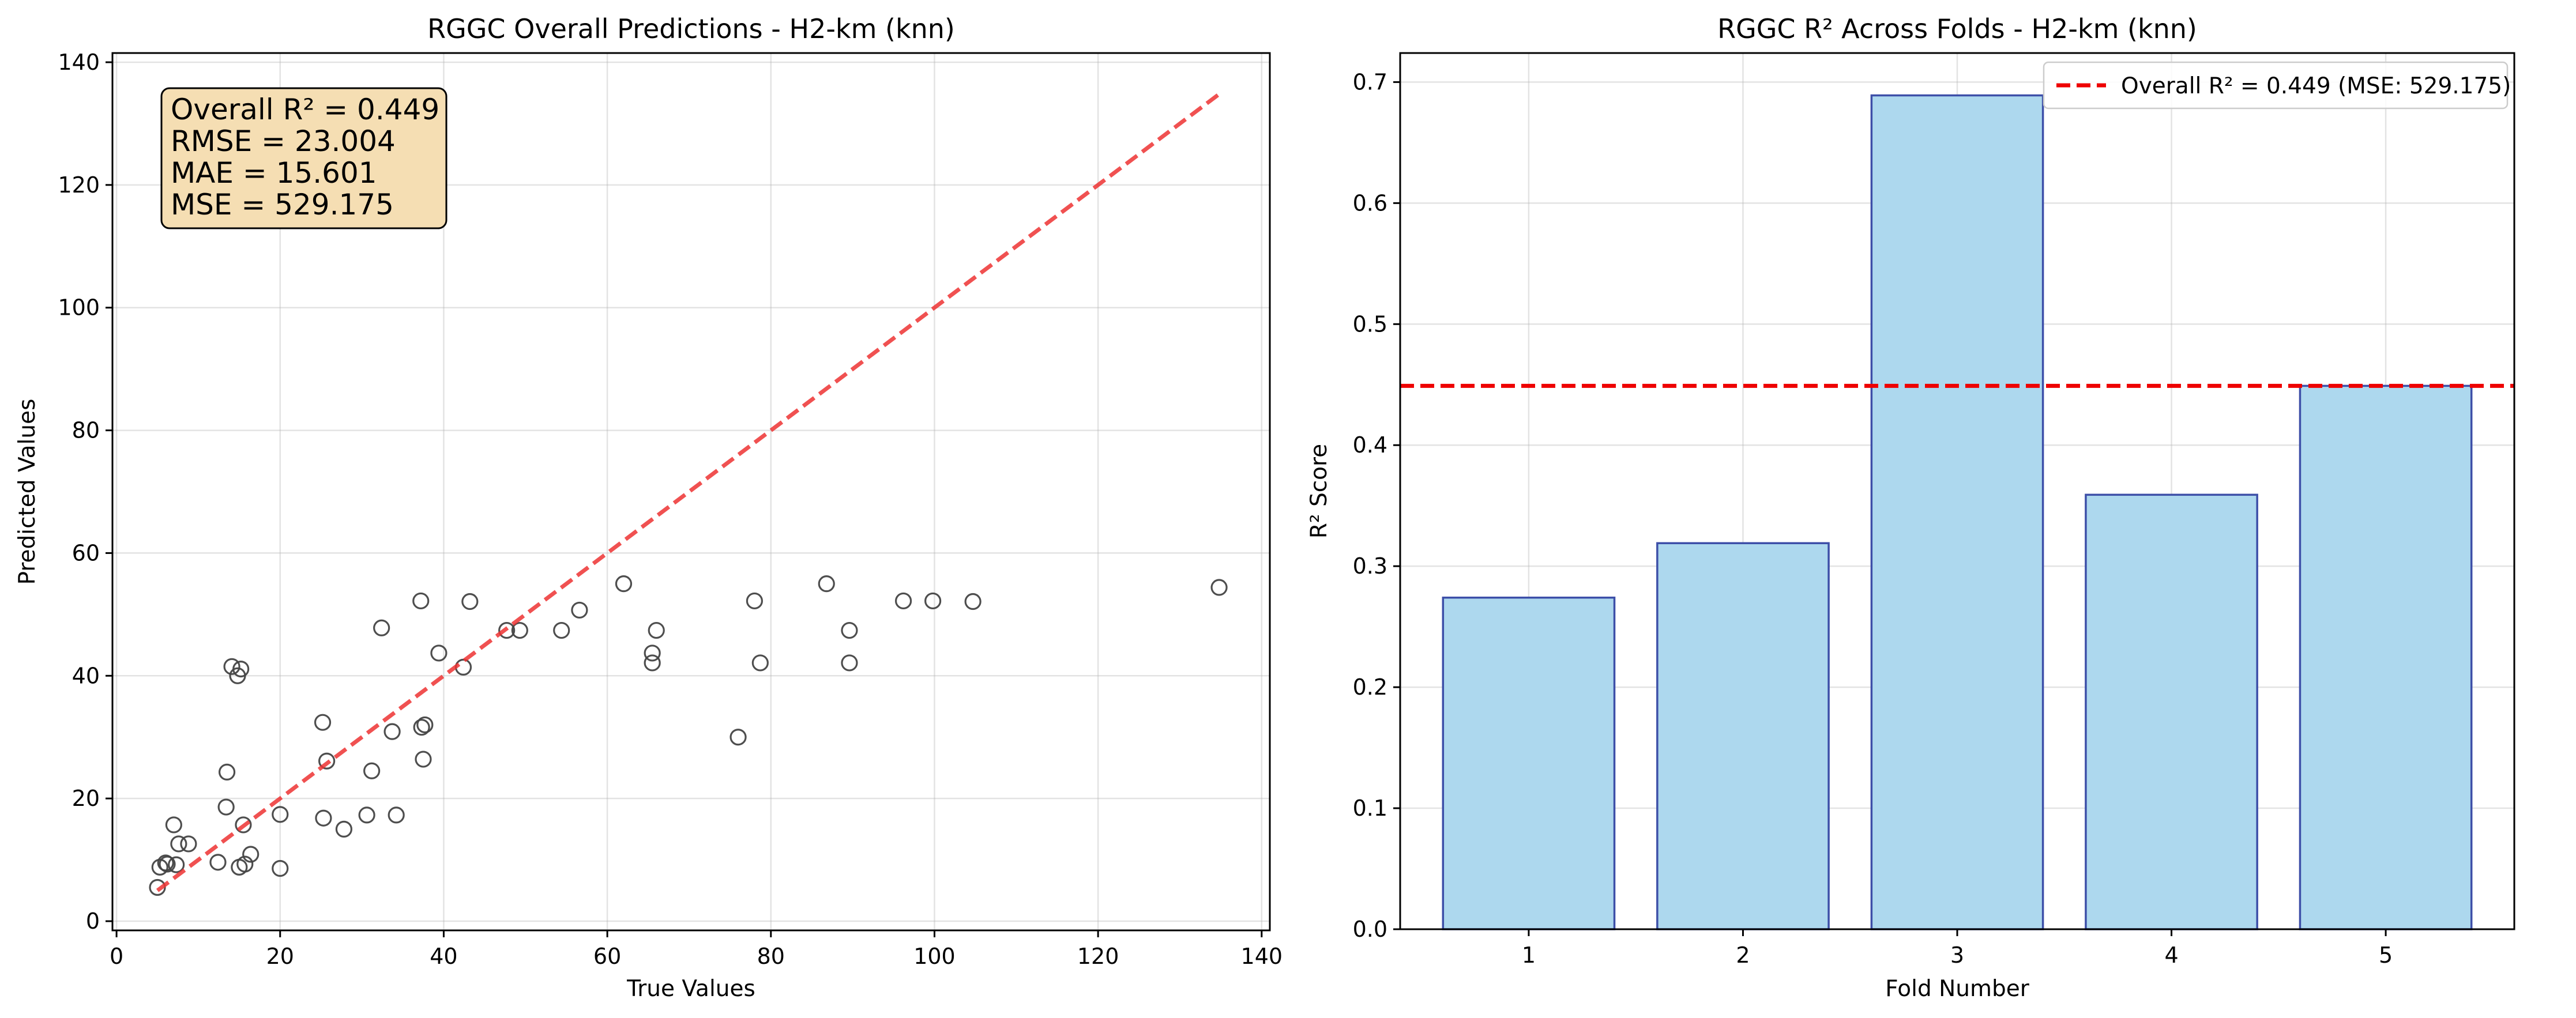 The width and height of the screenshot is (2576, 1018). I want to click on bar-x-tick-label: 4, so click(2171, 955).